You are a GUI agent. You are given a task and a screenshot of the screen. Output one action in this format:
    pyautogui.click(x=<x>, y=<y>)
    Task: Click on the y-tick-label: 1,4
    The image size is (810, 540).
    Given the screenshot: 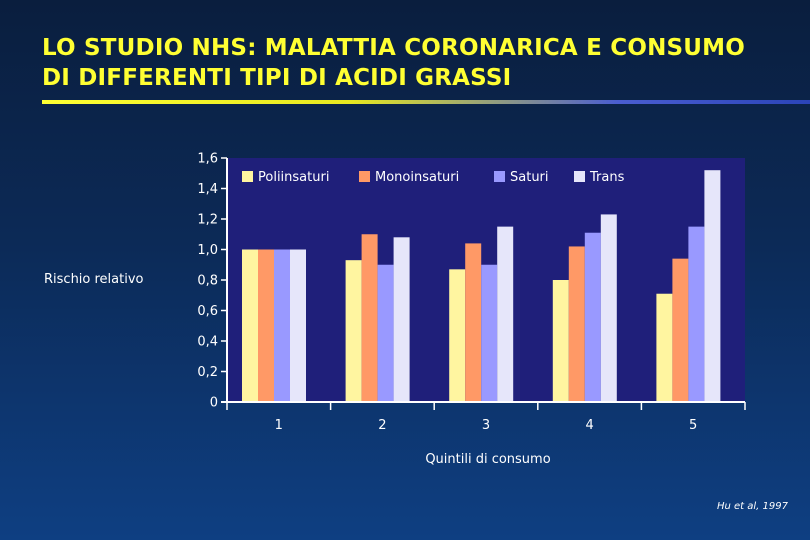 What is the action you would take?
    pyautogui.click(x=207, y=189)
    